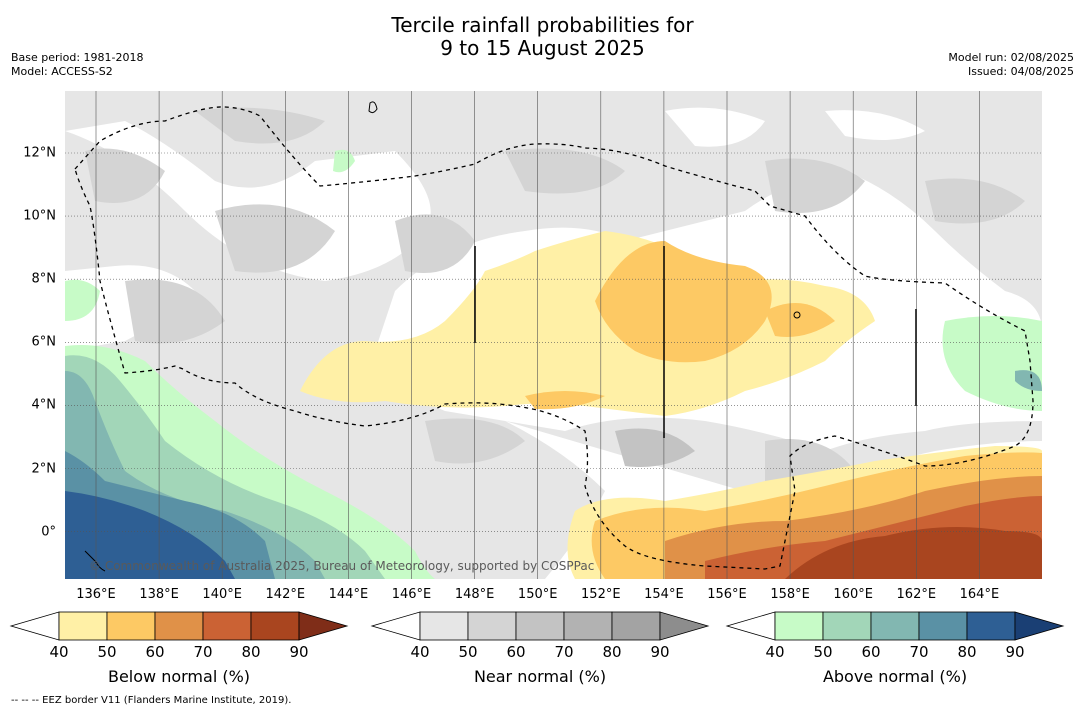 This screenshot has height=713, width=1085. What do you see at coordinates (44, 279) in the screenshot?
I see `y-tick-label: 8°N` at bounding box center [44, 279].